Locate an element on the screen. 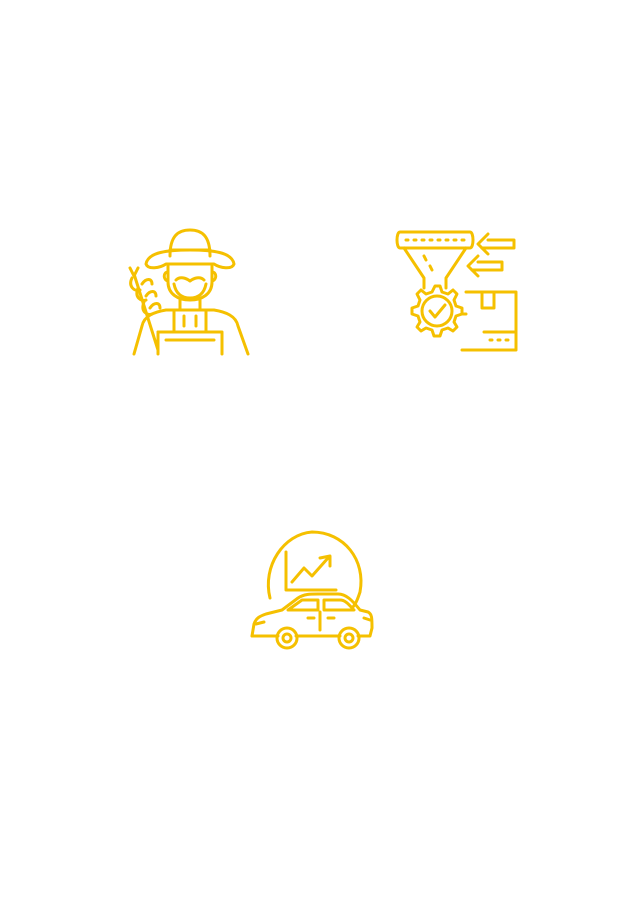 The height and width of the screenshot is (900, 640). quality-icon-graphic is located at coordinates (456, 291).